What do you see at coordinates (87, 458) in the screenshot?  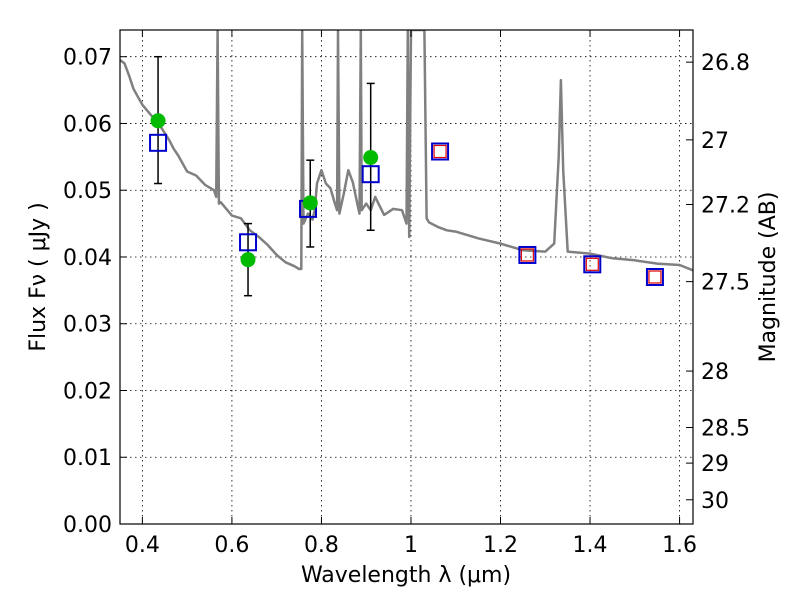 I see `y-tick-label: 0.01` at bounding box center [87, 458].